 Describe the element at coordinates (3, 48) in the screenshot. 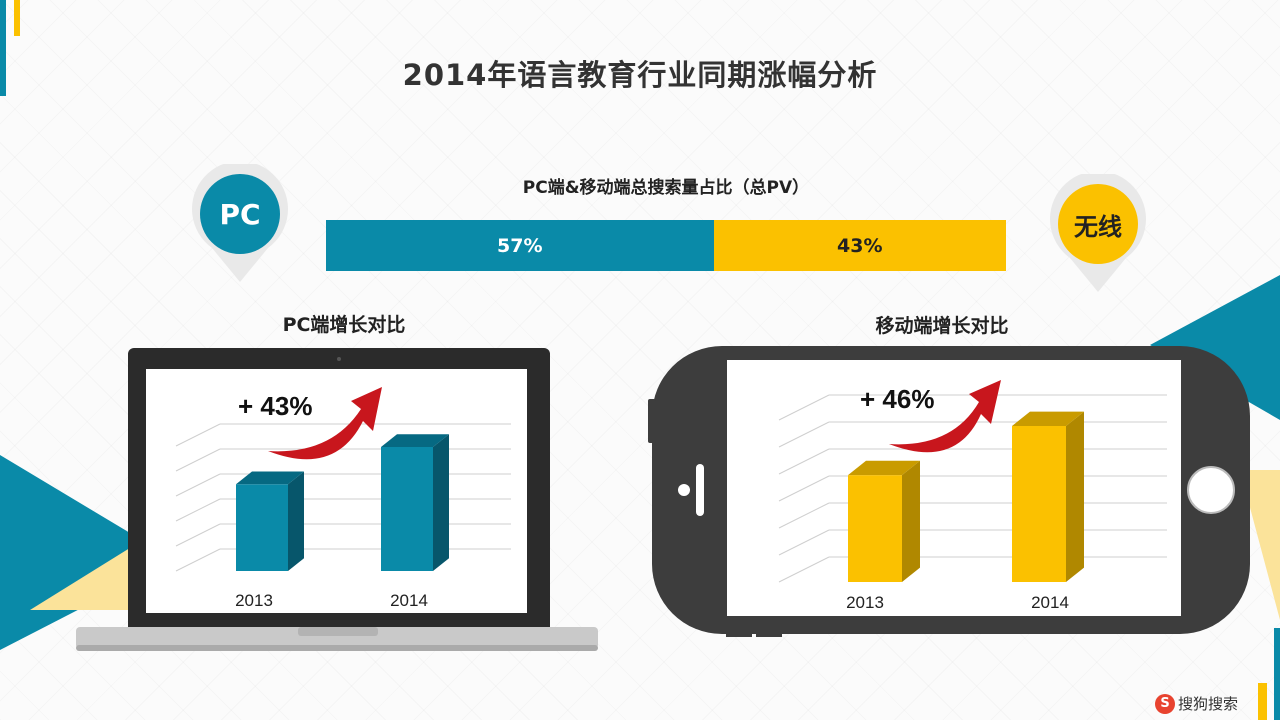

I see `top-left-accent-teal` at that location.